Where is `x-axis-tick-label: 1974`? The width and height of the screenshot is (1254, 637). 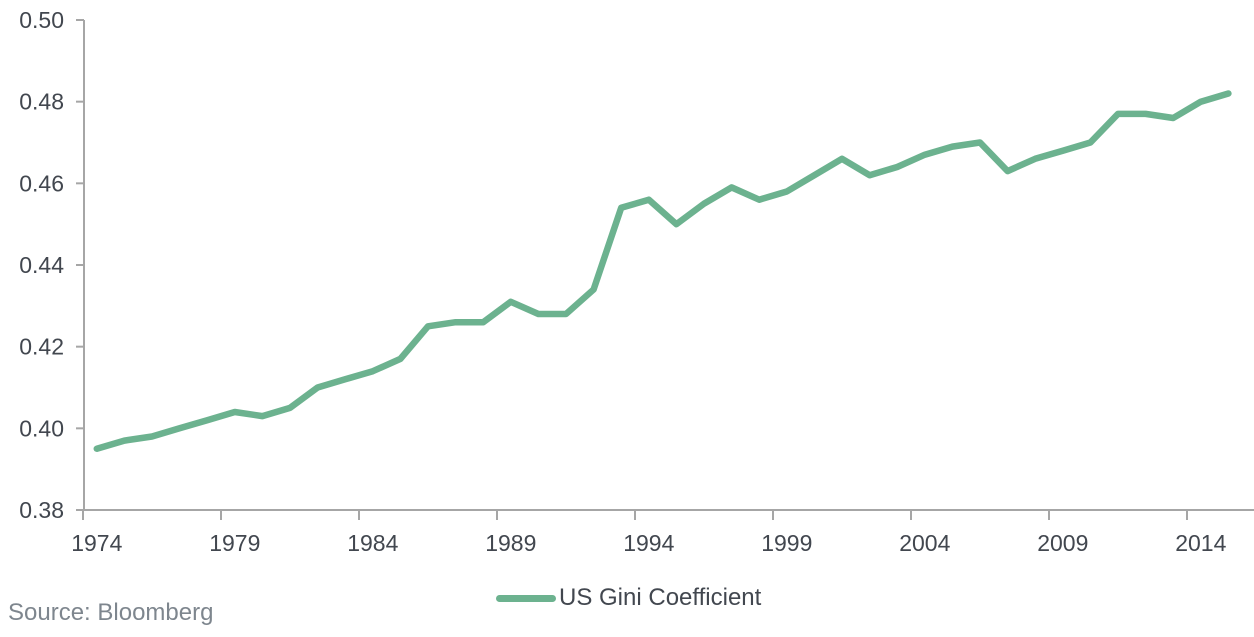
x-axis-tick-label: 1974 is located at coordinates (96, 543).